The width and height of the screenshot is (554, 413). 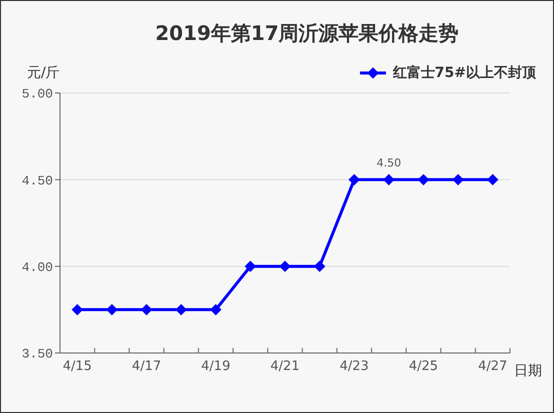 I want to click on y-axis-title: 元/斤, so click(x=43, y=73).